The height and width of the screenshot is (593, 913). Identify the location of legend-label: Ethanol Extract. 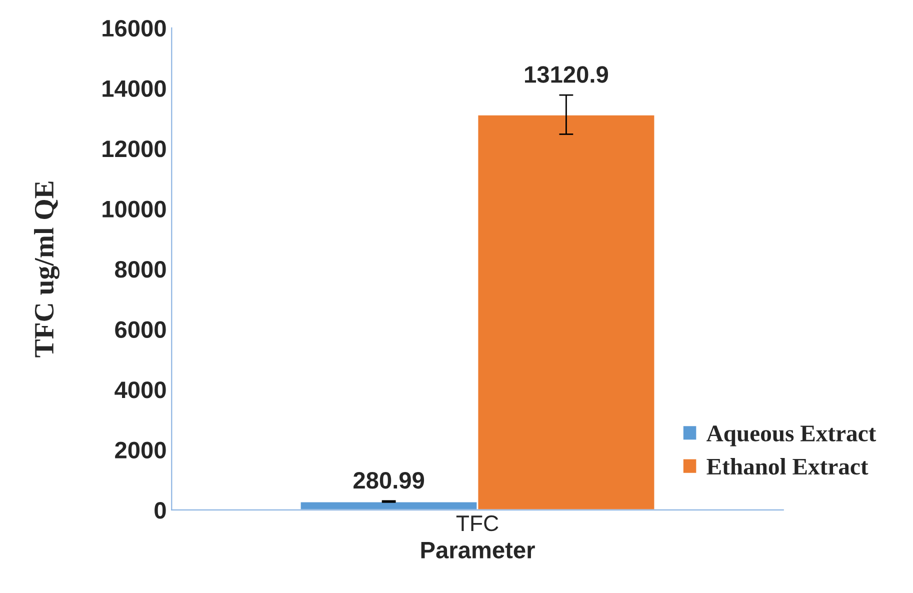
(787, 466).